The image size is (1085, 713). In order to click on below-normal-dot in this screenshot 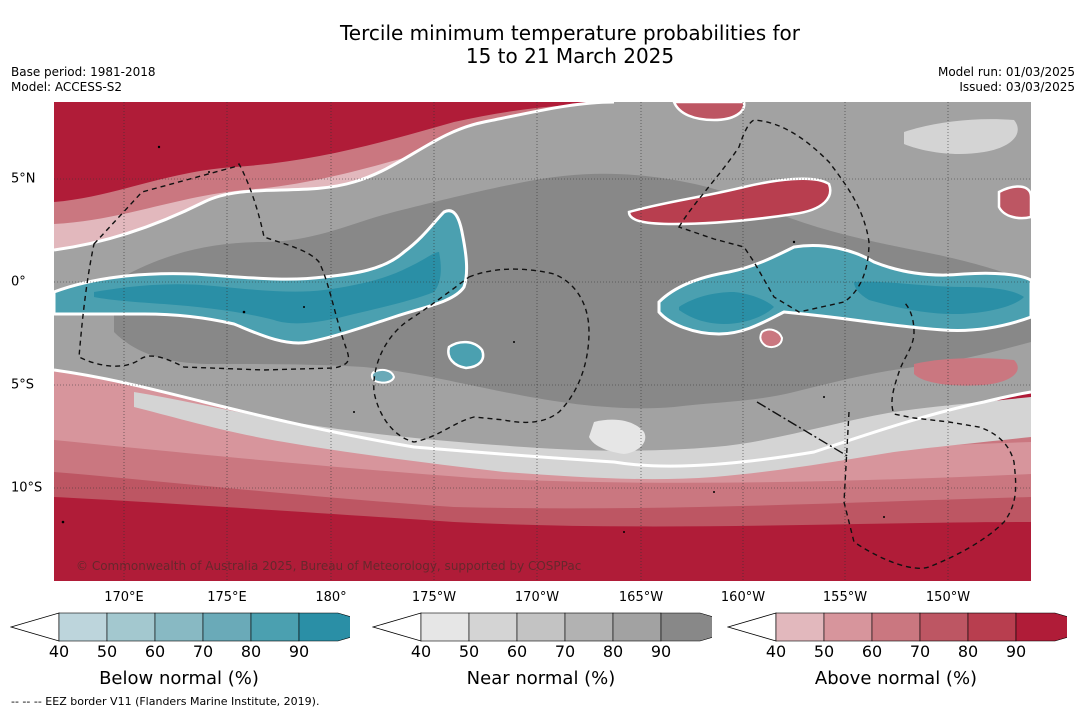, I will do `click(383, 376)`.